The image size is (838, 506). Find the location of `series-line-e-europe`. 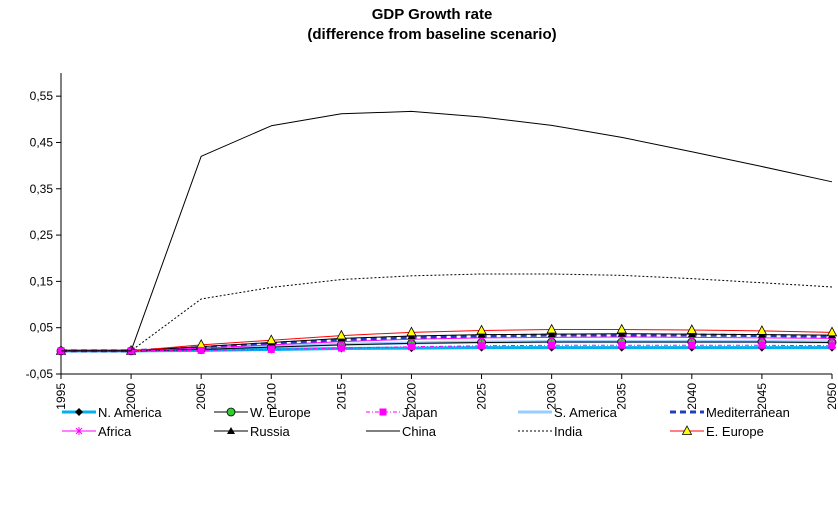

series-line-e-europe is located at coordinates (447, 340).